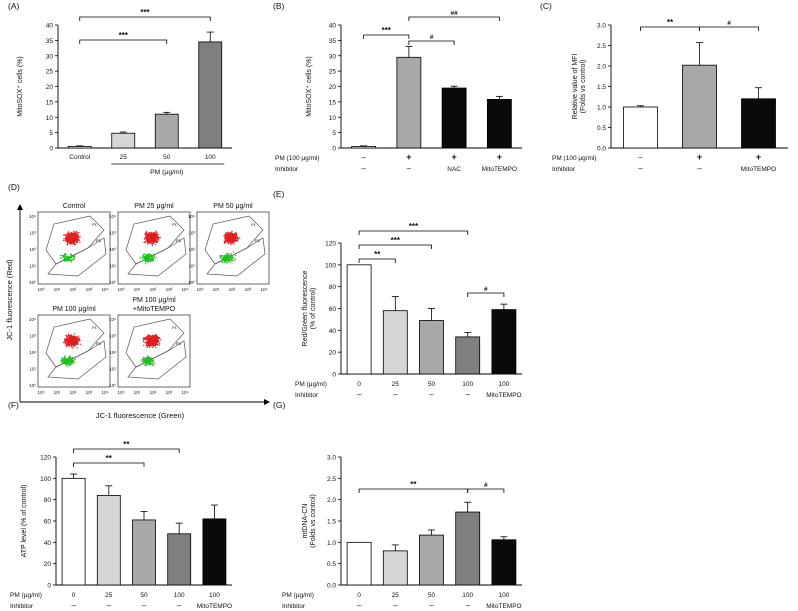 Image resolution: width=798 pixels, height=611 pixels. Describe the element at coordinates (112, 249) in the screenshot. I see `facs-y-tick: 10²` at that location.